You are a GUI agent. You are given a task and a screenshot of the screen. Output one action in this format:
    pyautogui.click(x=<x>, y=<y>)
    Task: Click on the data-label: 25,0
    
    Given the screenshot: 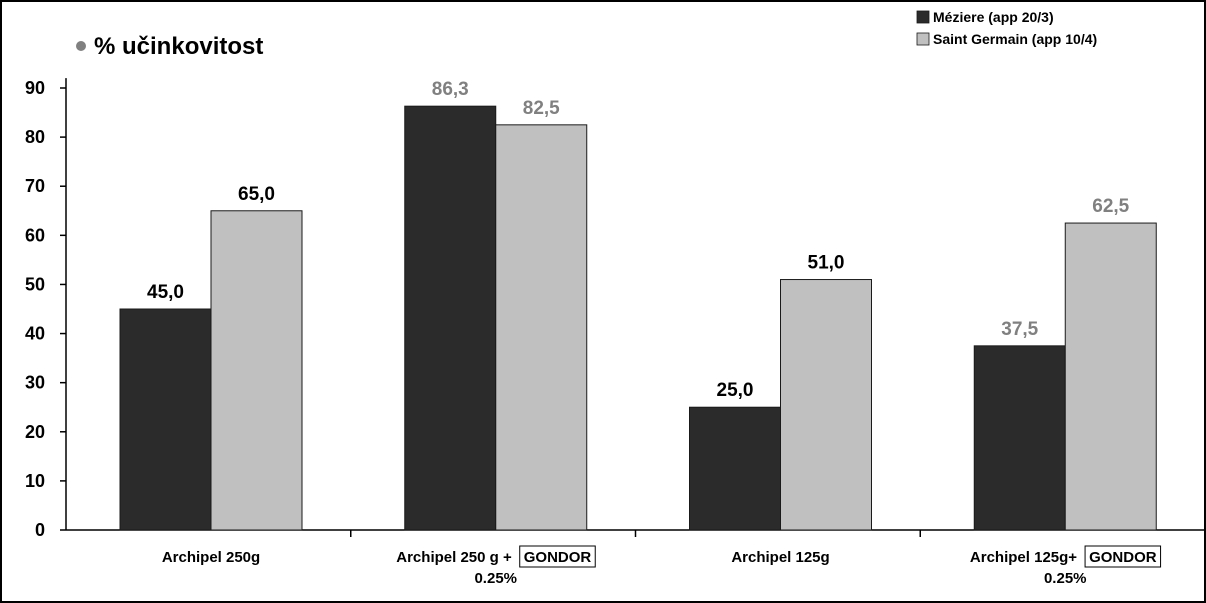 What is the action you would take?
    pyautogui.click(x=735, y=390)
    